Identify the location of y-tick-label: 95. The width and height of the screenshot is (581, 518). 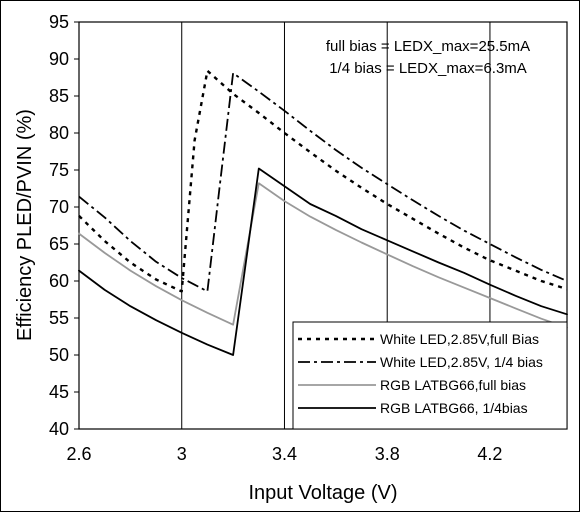
(59, 22).